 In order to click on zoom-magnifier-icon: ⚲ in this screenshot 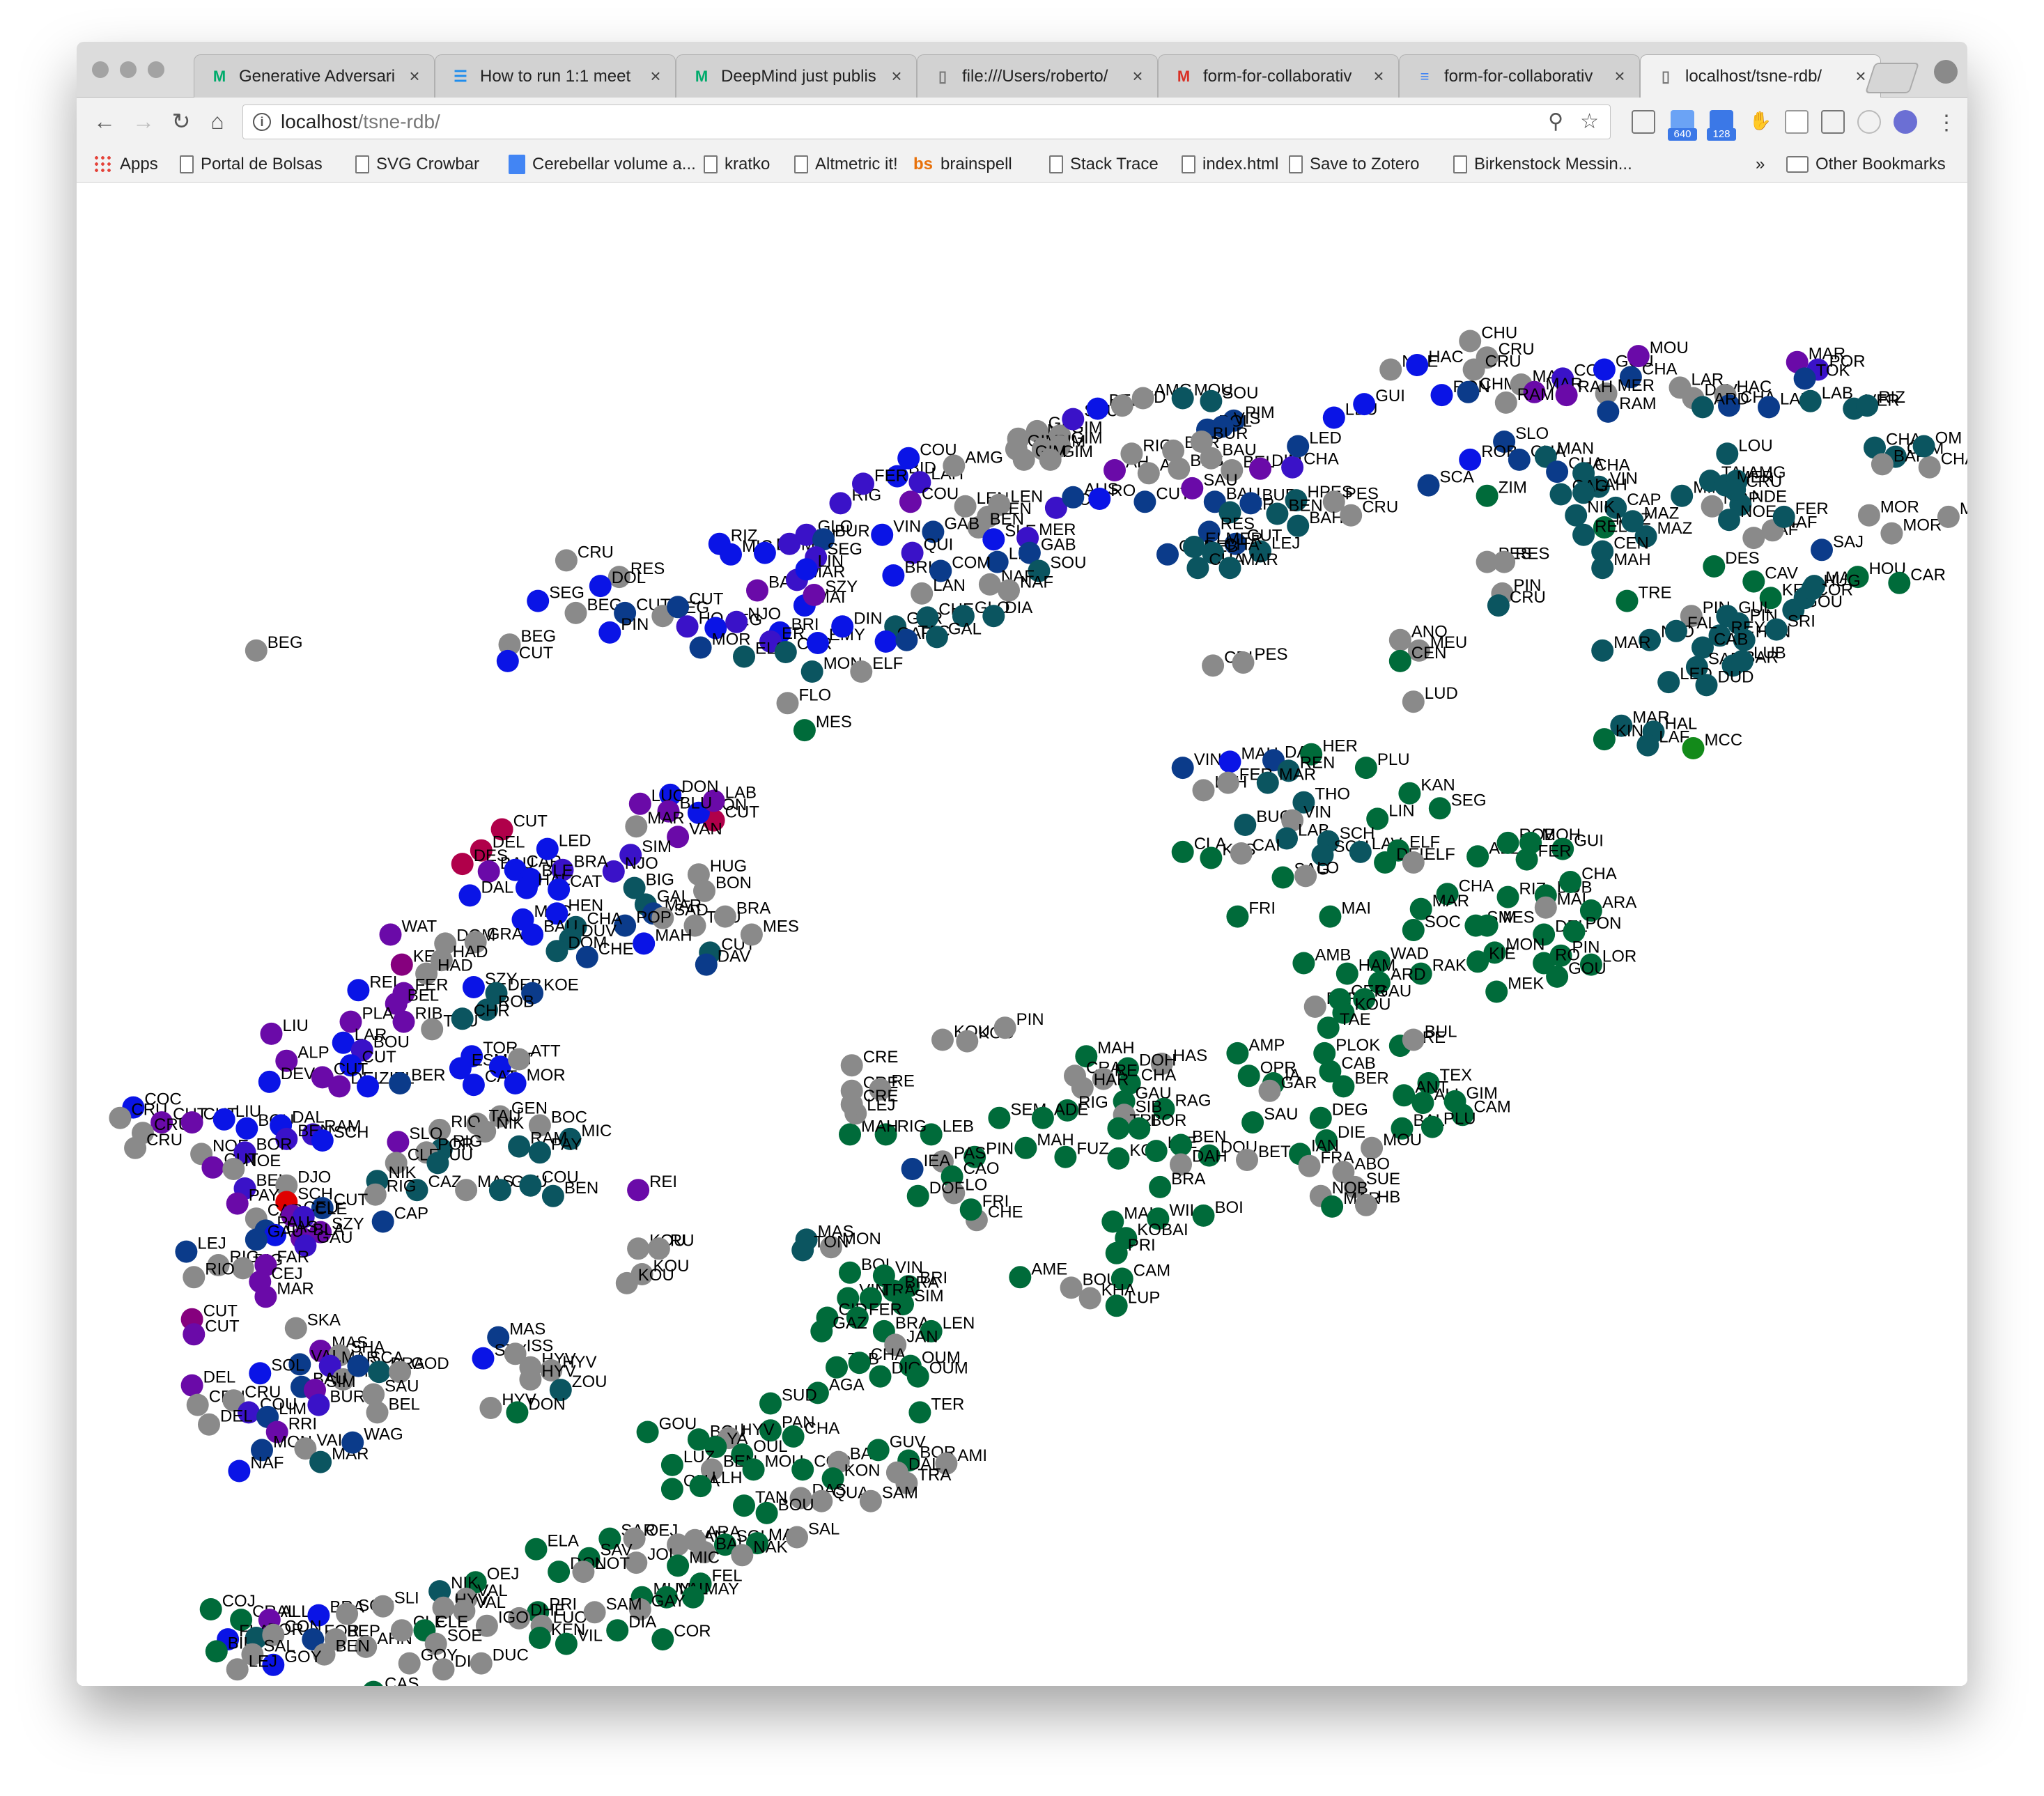, I will do `click(1556, 121)`.